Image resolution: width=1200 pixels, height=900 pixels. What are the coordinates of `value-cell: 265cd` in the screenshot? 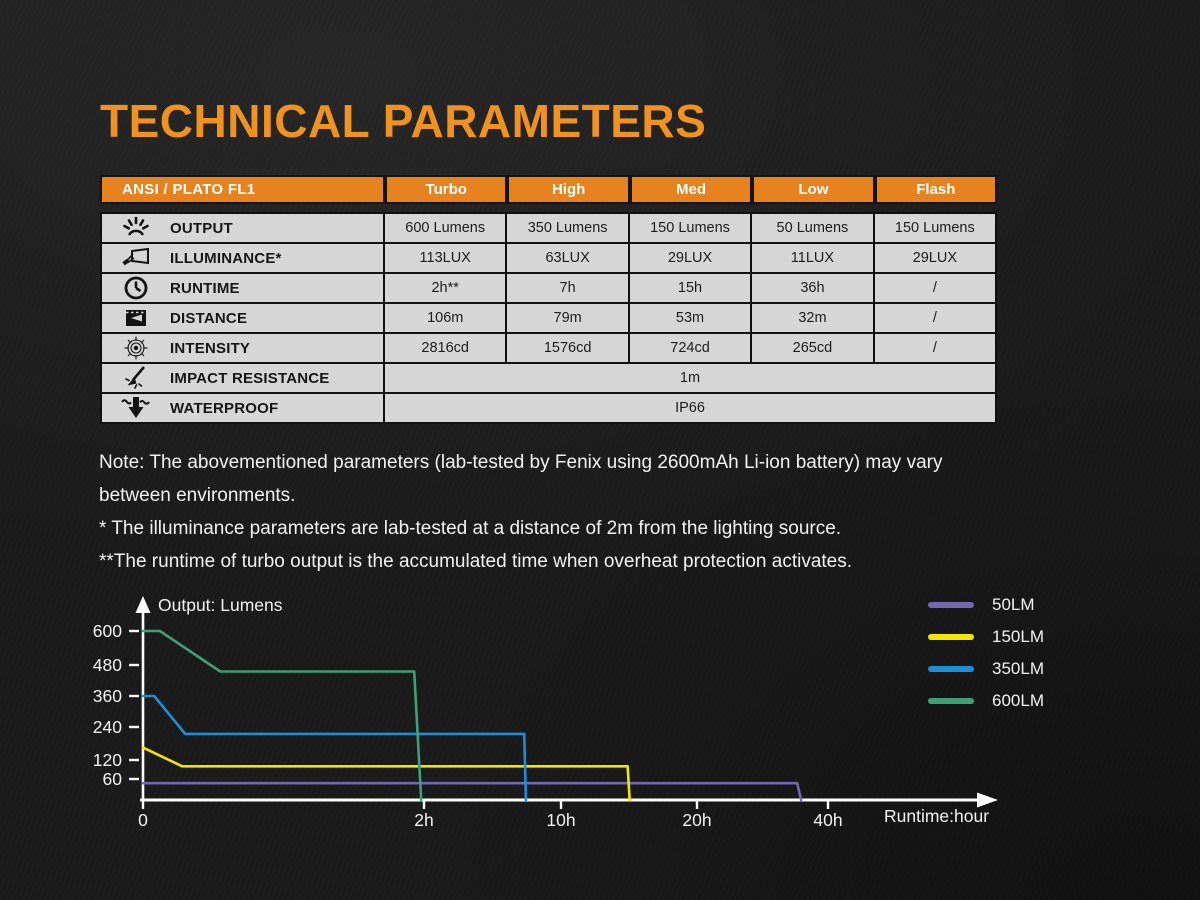 It's located at (811, 348).